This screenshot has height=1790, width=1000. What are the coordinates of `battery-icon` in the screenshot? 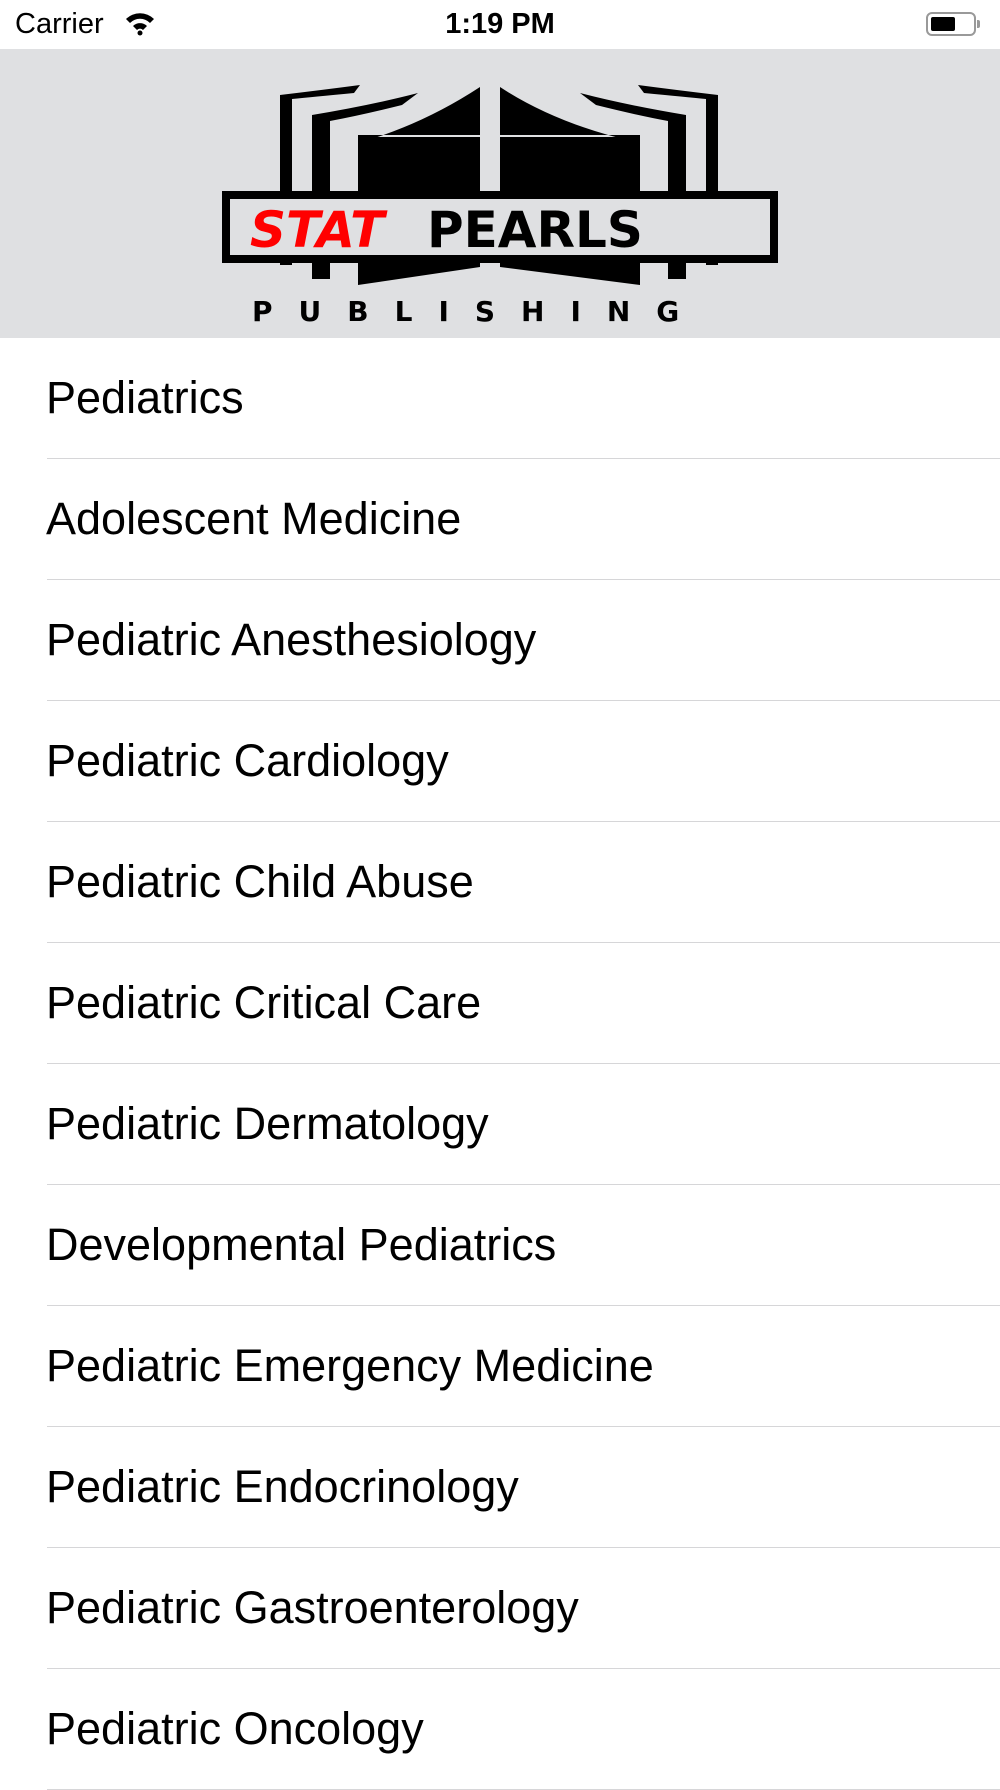 It's located at (953, 24).